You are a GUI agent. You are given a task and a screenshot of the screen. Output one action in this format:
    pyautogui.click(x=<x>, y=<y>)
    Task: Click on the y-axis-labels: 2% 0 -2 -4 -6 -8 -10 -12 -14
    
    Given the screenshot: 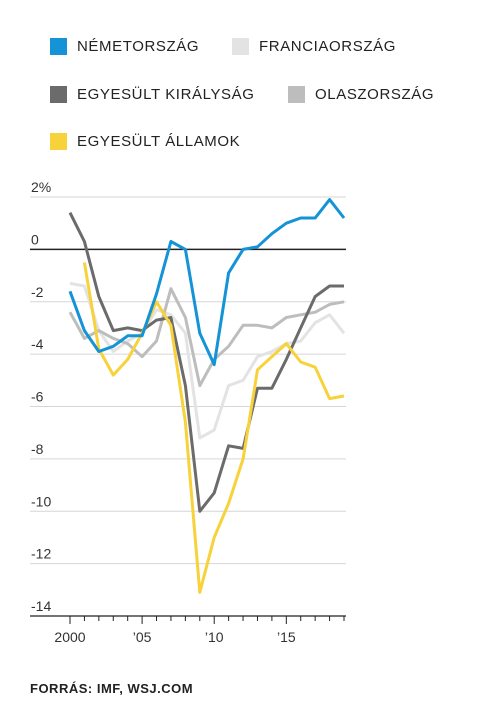 What is the action you would take?
    pyautogui.click(x=41, y=396)
    